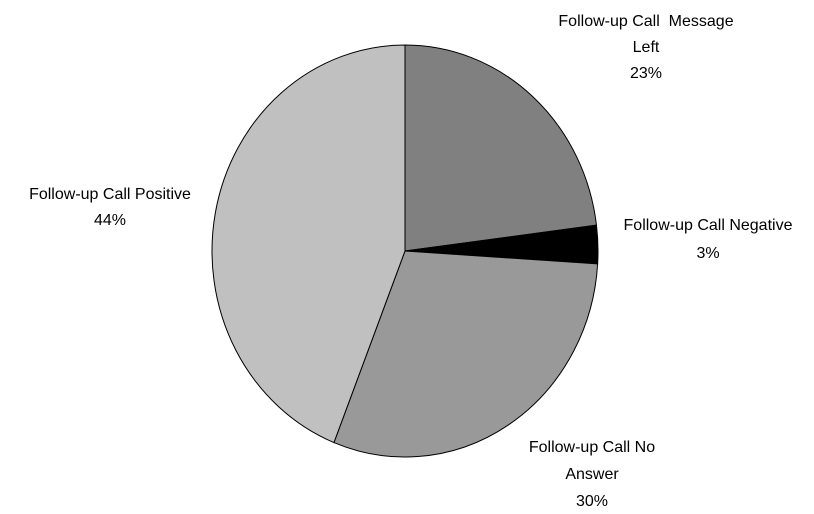 The width and height of the screenshot is (814, 514). I want to click on slice-1-label-line: Follow-up Call Message, so click(645, 21).